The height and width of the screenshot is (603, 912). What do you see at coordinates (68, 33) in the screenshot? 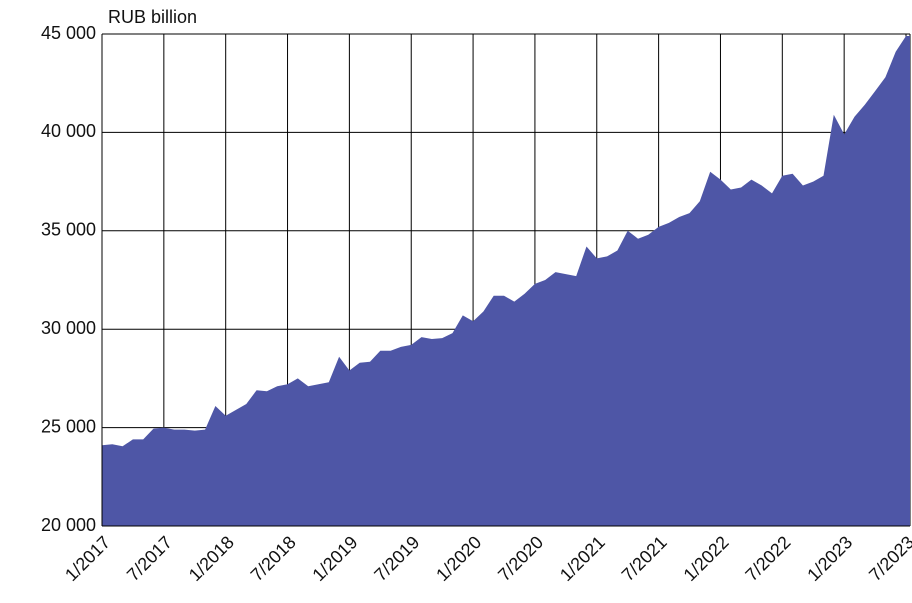
I see `y-tick-label: 45 000` at bounding box center [68, 33].